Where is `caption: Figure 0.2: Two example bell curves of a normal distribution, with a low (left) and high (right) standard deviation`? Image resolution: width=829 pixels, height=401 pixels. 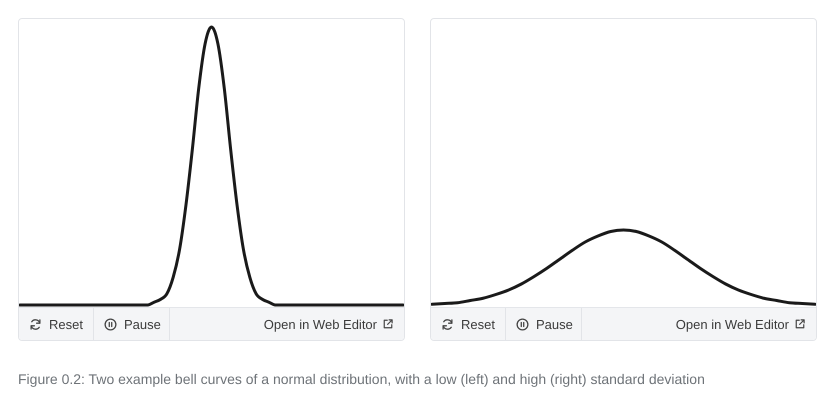 caption: Figure 0.2: Two example bell curves of a normal distribution, with a low (left) and high (right) standard deviation is located at coordinates (361, 379).